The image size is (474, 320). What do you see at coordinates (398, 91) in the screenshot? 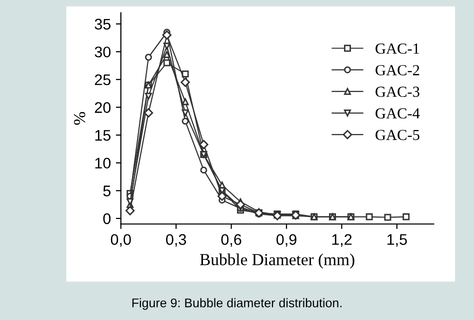
I see `legend-label: GAC-3` at bounding box center [398, 91].